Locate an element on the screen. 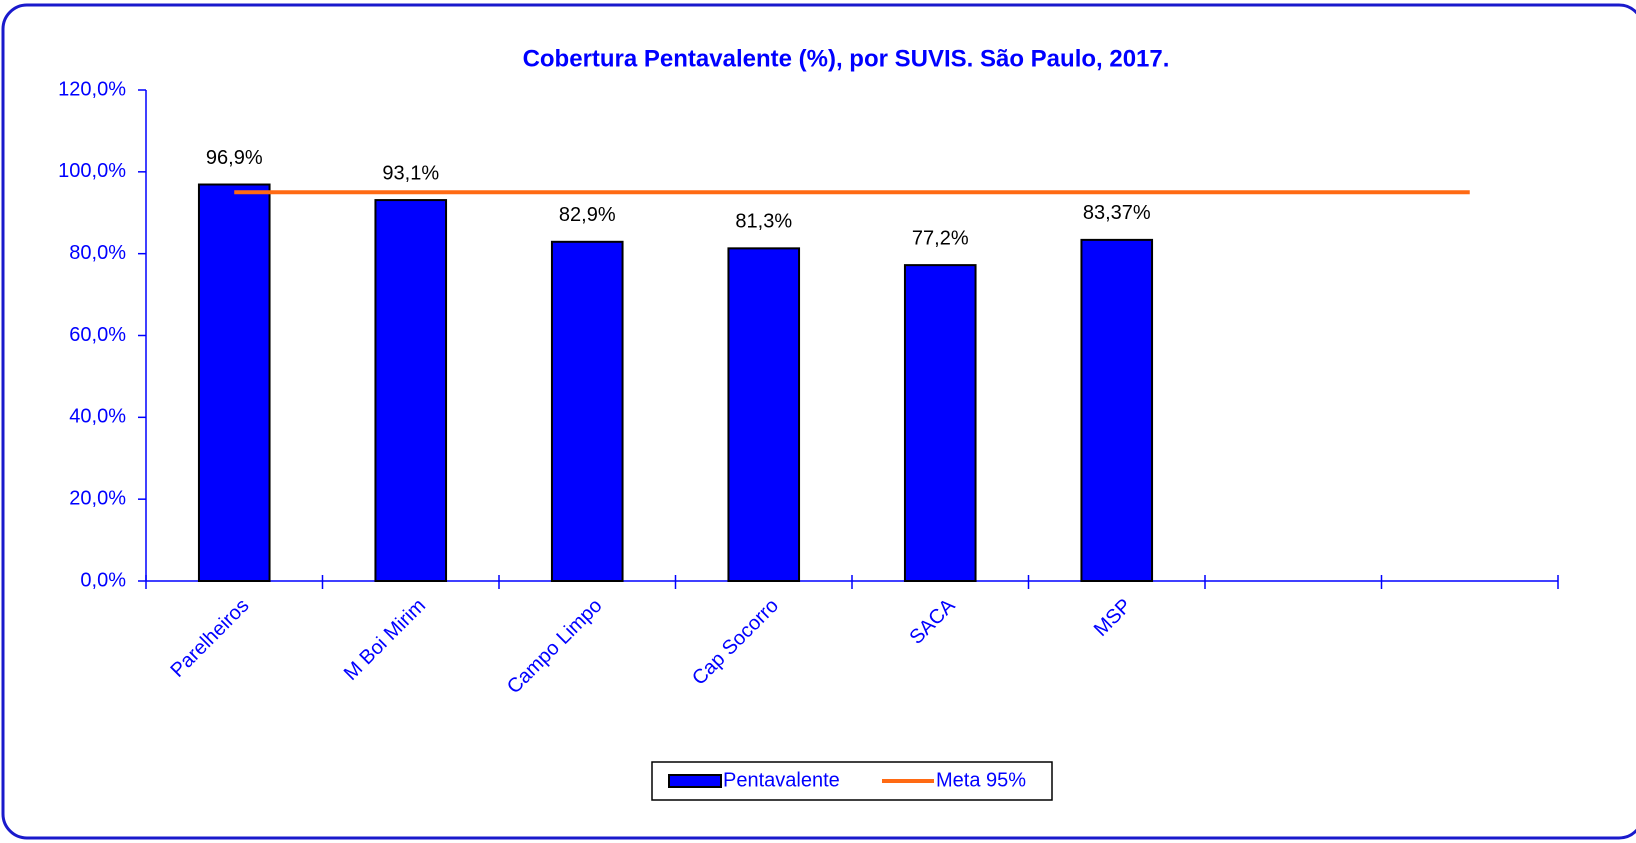 The image size is (1636, 843). legend-swatch is located at coordinates (695, 781).